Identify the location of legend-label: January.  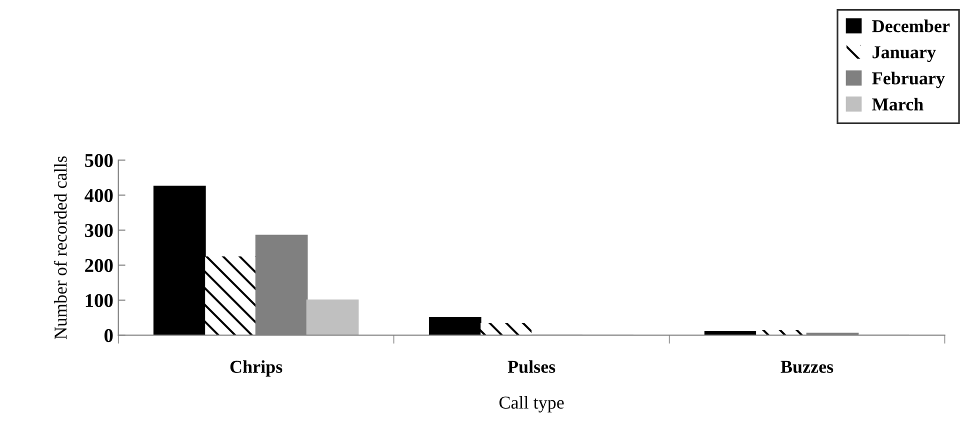
(904, 54).